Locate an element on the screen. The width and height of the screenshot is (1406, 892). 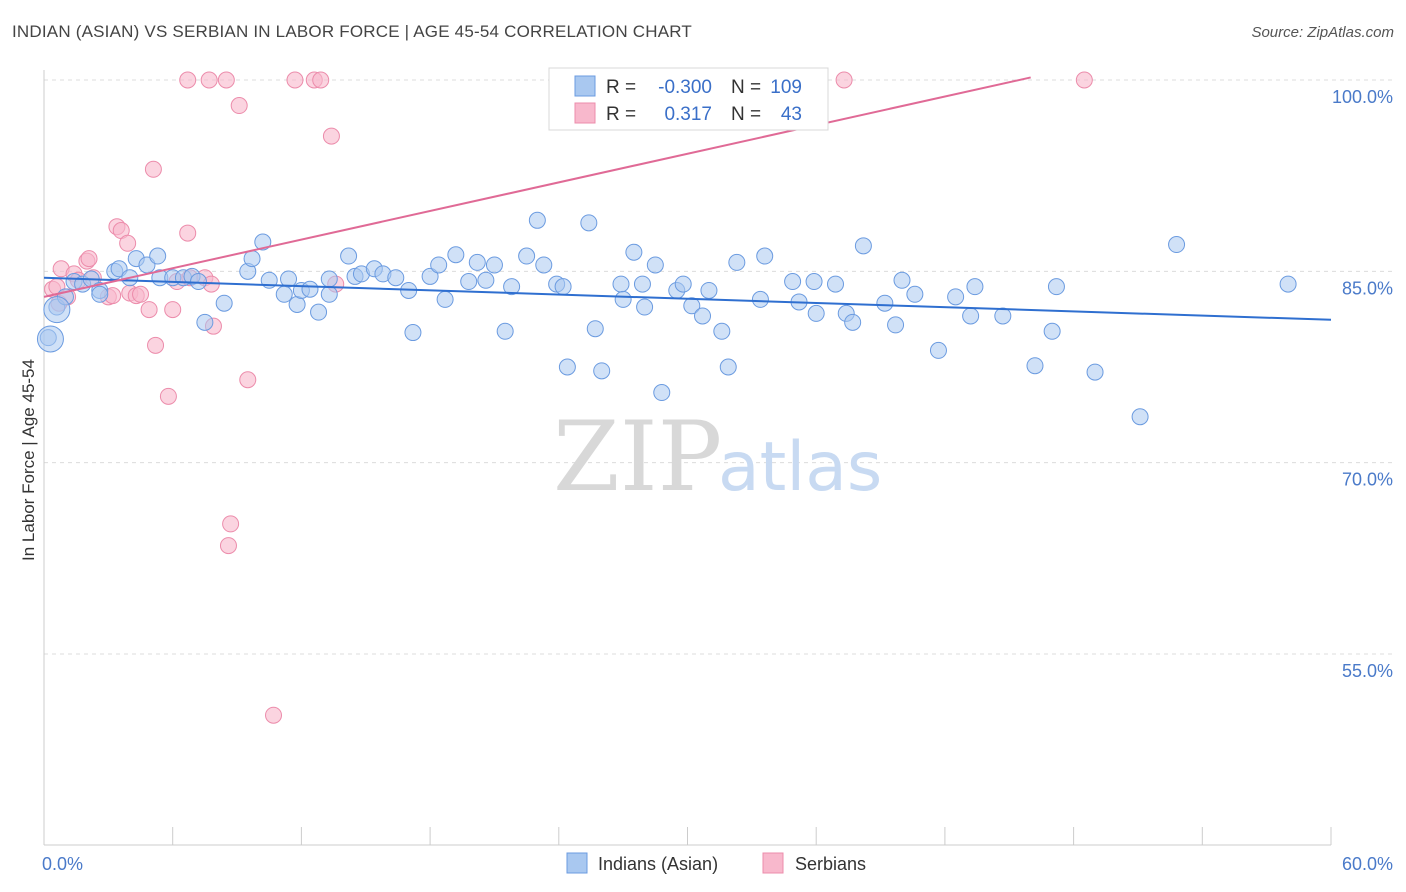
legend-swatch-blue is located at coordinates (585, 86).